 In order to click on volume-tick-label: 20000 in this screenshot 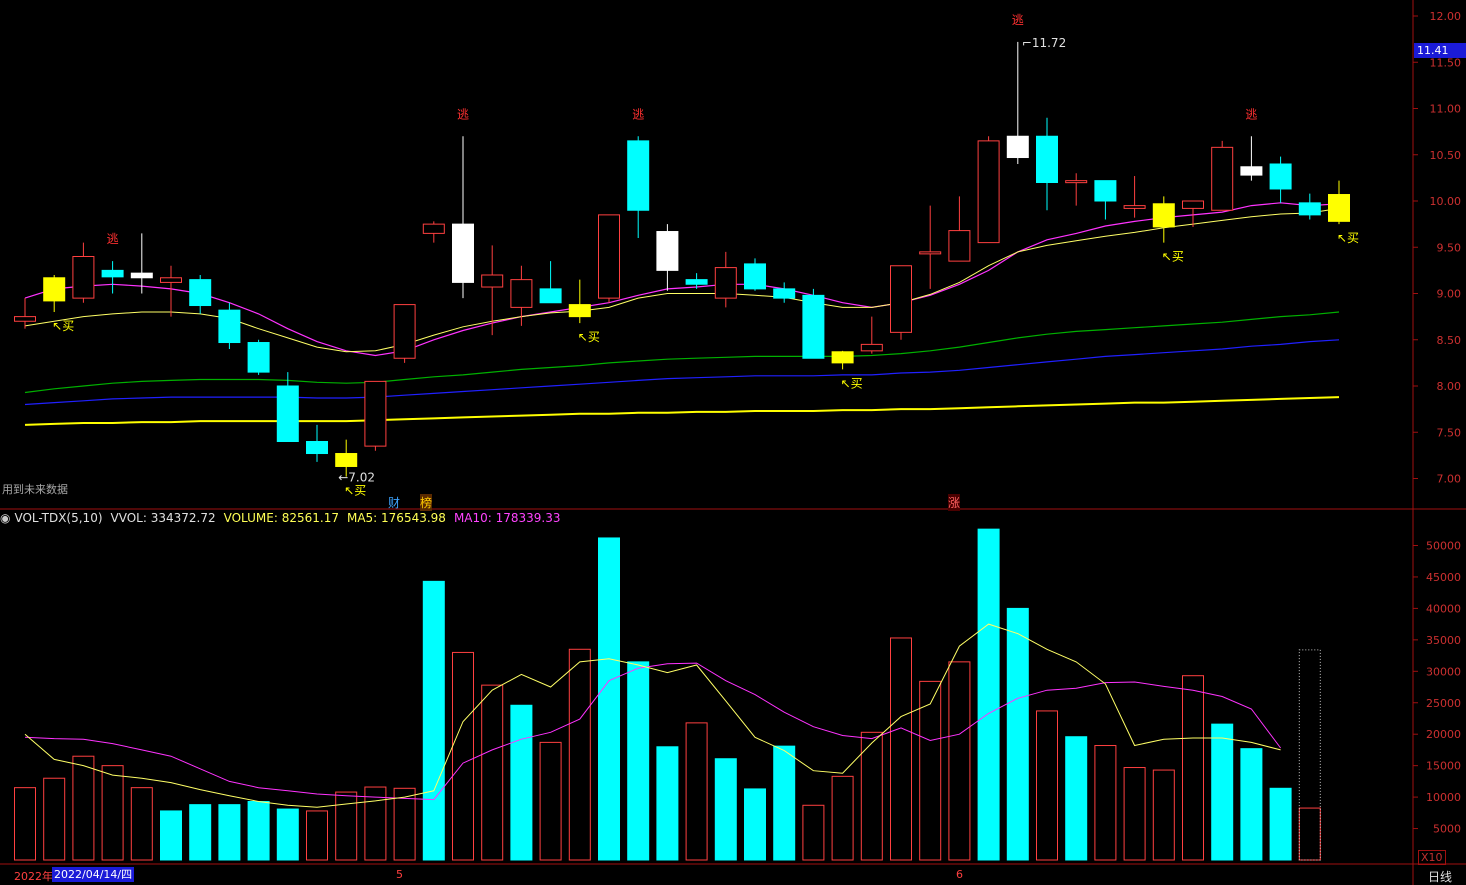, I will do `click(1443, 734)`.